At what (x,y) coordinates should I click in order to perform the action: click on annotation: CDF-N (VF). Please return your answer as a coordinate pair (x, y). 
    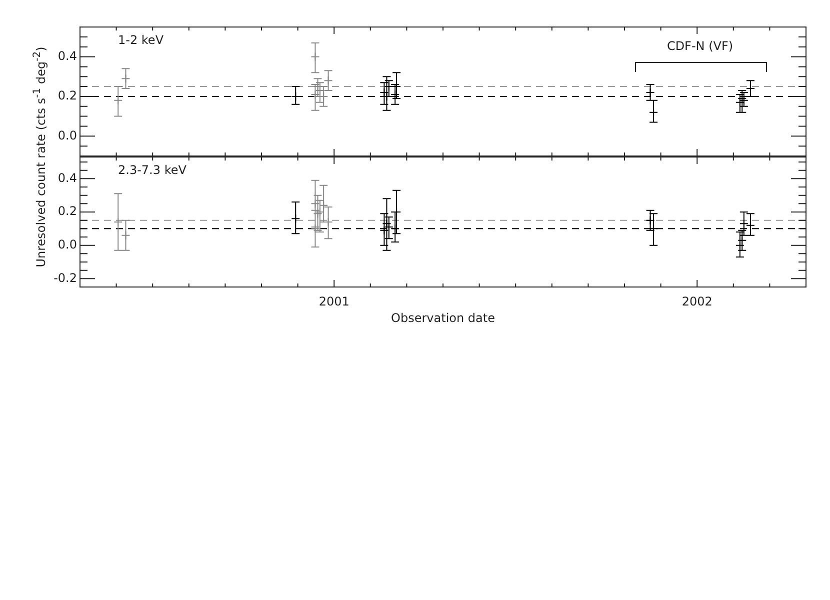
    Looking at the image, I should click on (700, 46).